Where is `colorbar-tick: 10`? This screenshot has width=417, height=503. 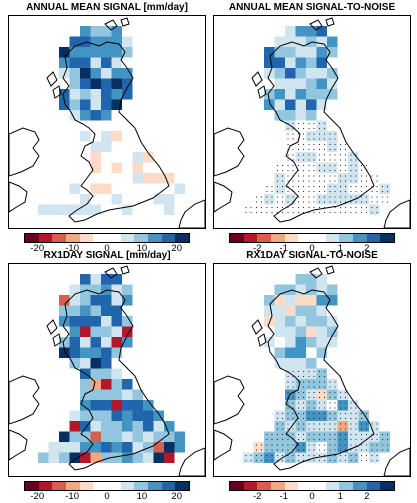 colorbar-tick: 10 is located at coordinates (142, 496).